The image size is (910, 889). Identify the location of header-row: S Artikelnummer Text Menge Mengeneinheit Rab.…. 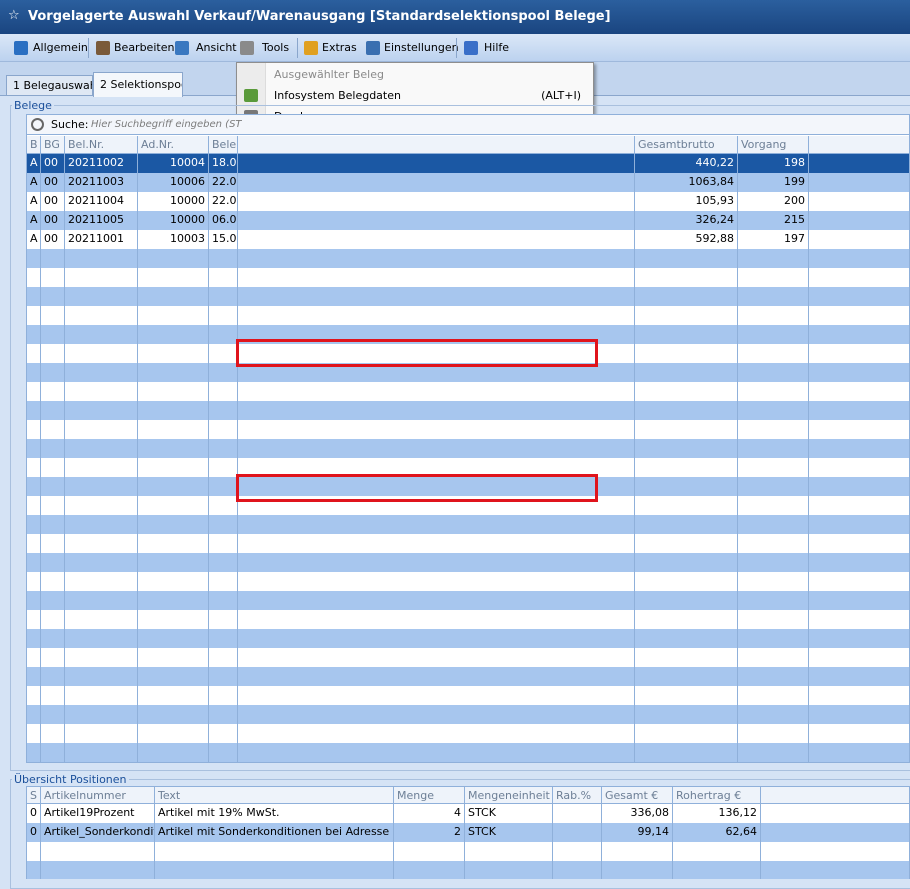
(468, 795).